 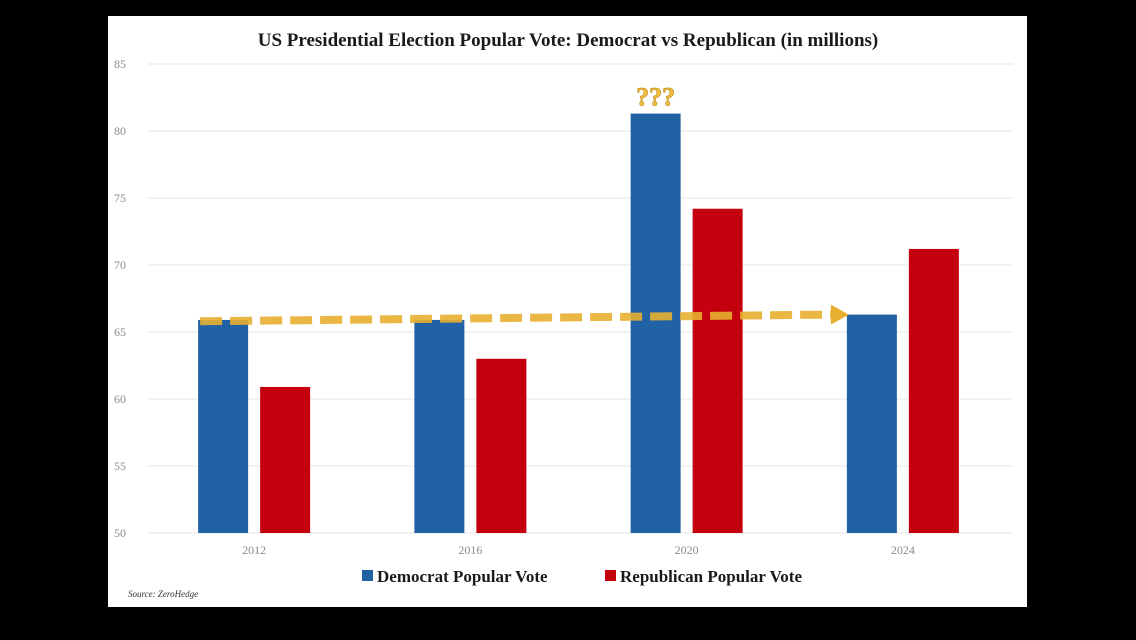 I want to click on legend-label: Republican Popular Vote, so click(x=711, y=576).